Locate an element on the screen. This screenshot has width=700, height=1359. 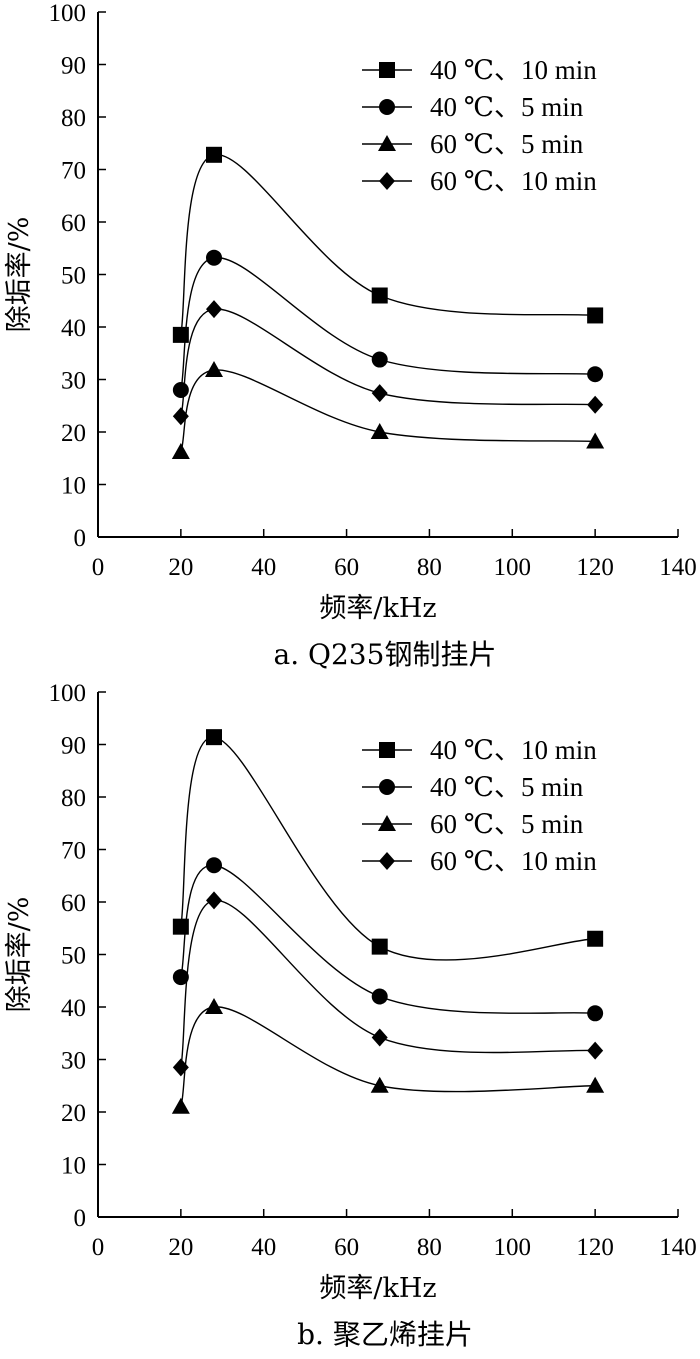
chart-a-x-tick-label: 140 is located at coordinates (678, 567).